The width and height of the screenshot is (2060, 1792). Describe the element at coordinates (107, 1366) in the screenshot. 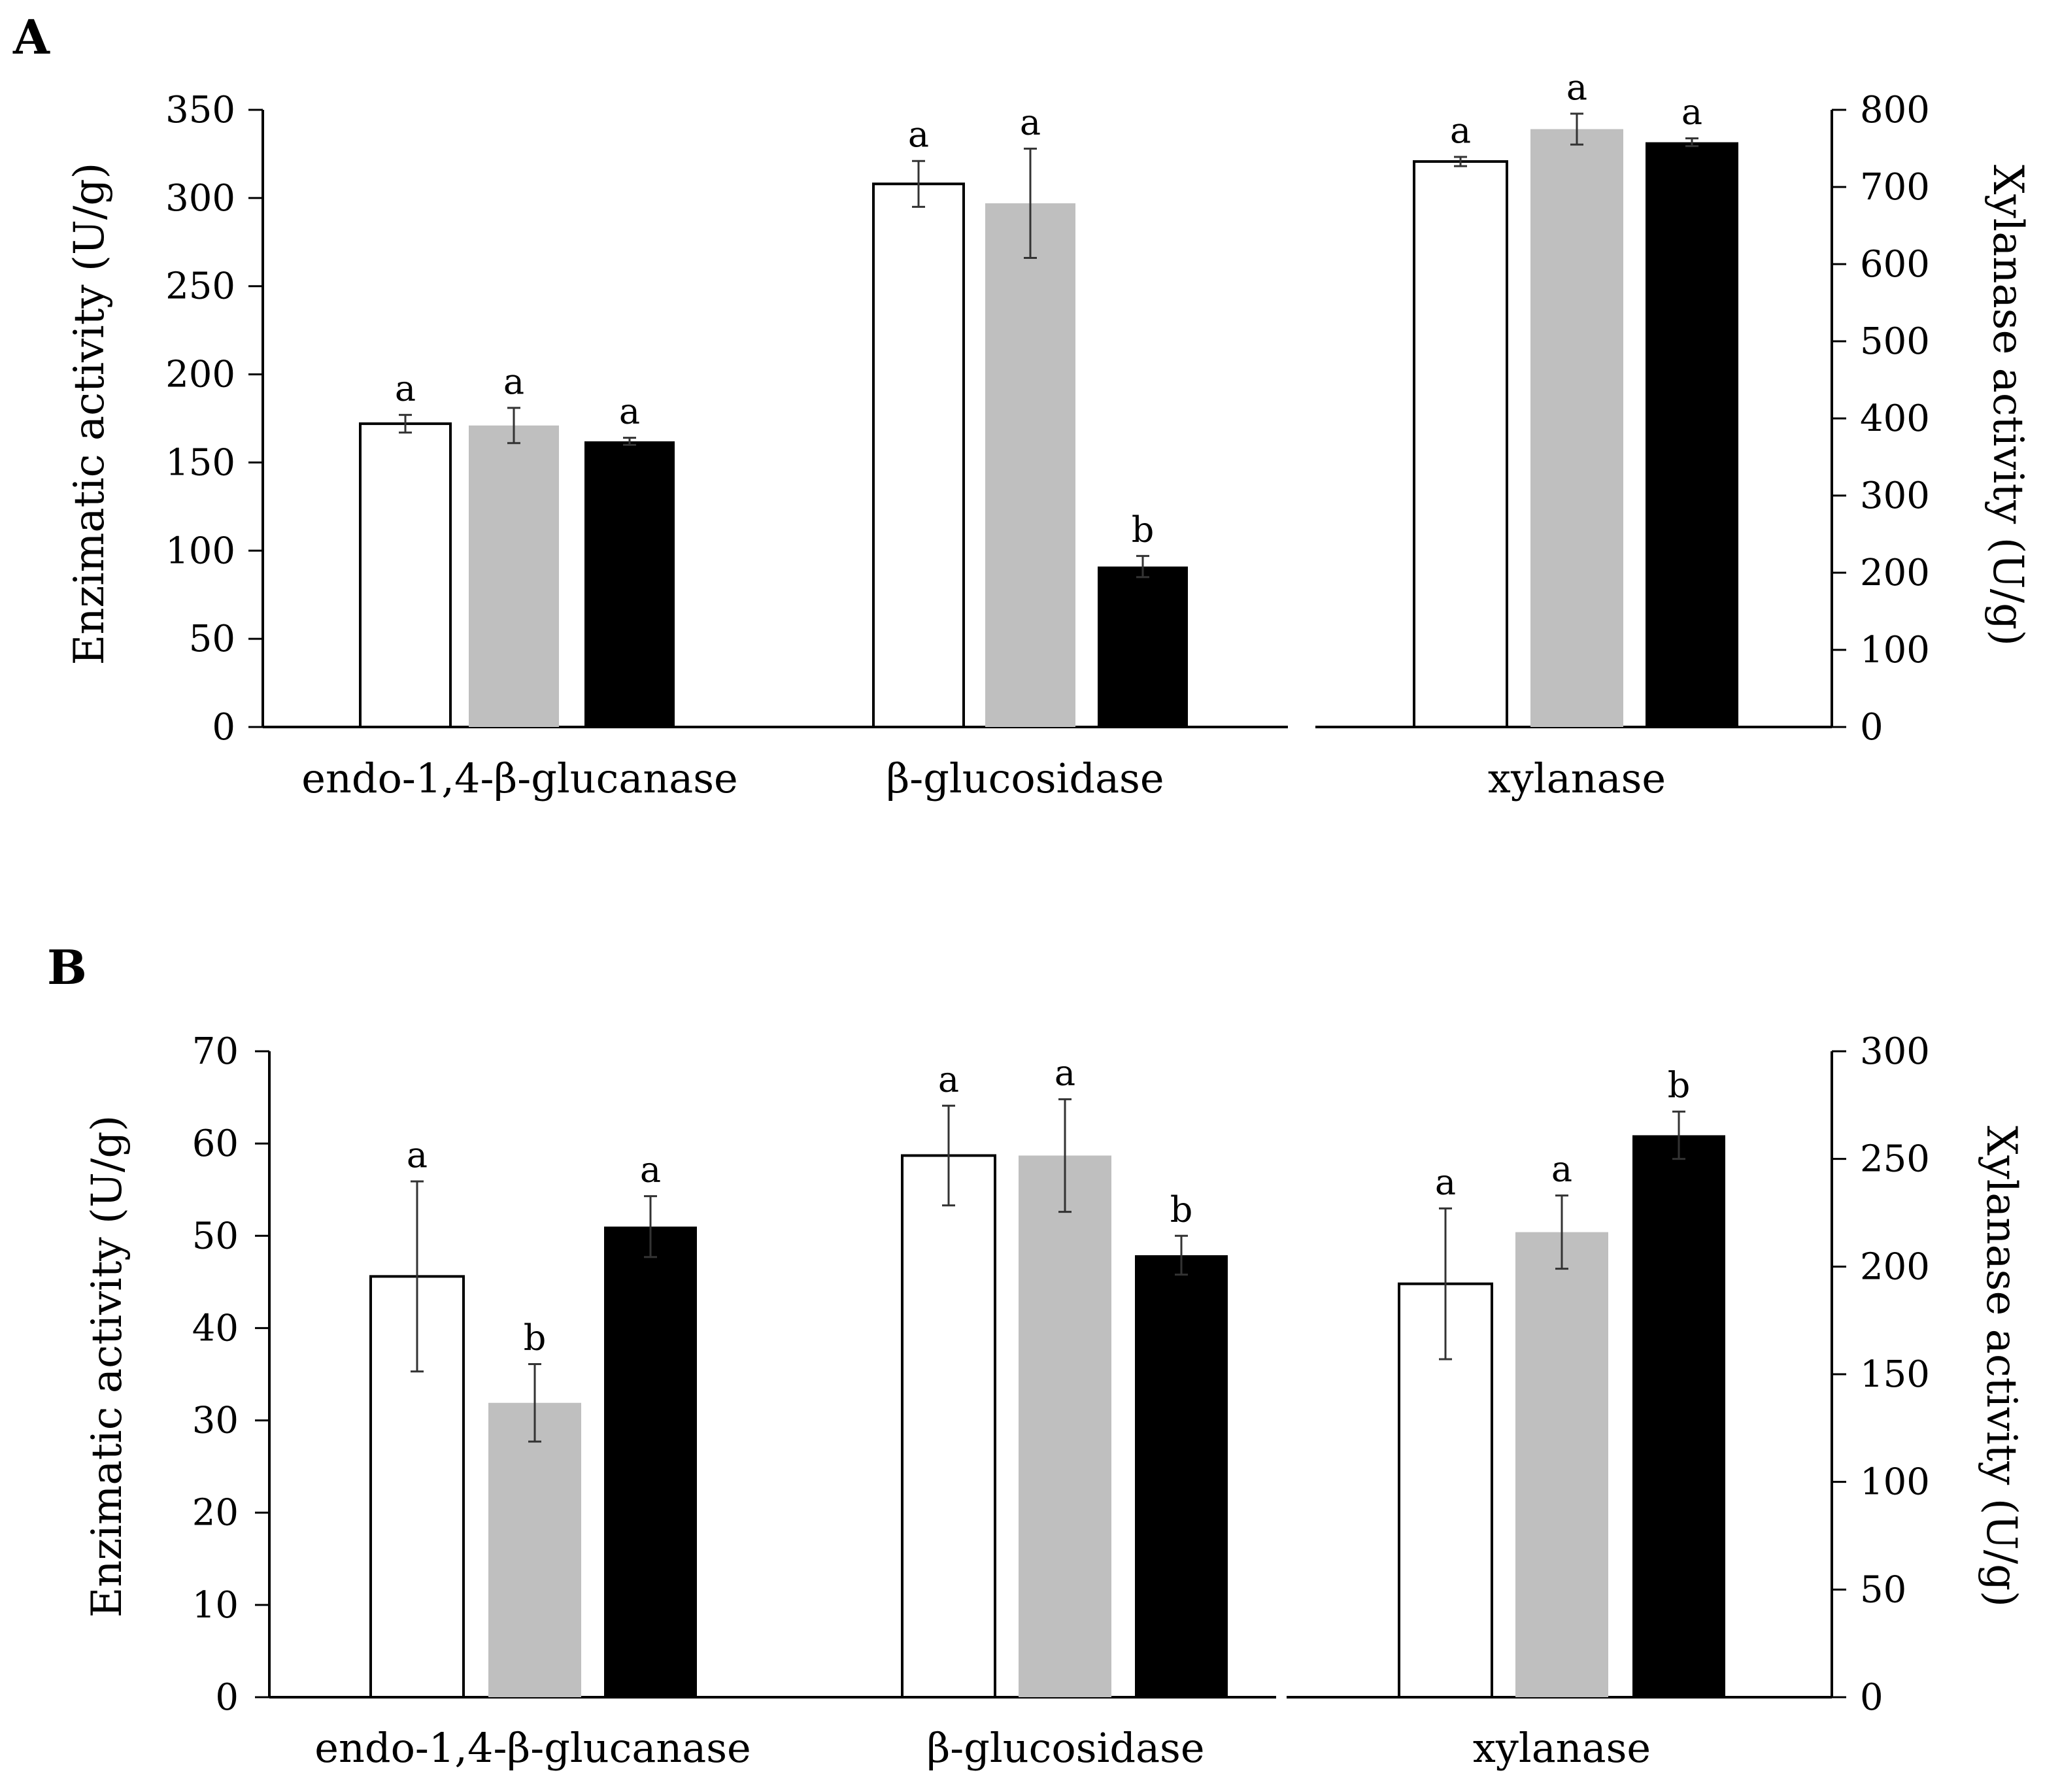

I see `panel-b-y-axis-title: Enzimatic activity (U/g)` at that location.